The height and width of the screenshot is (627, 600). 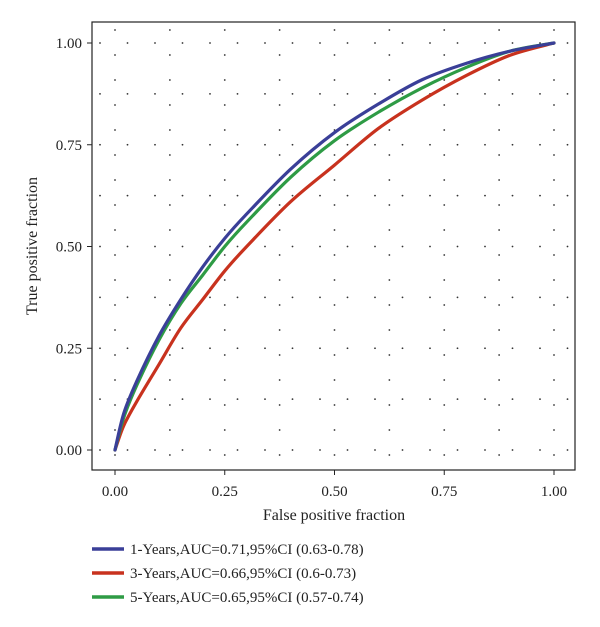 What do you see at coordinates (247, 550) in the screenshot?
I see `legend-label: 1-Years,AUC=0.71,95%CI (0.63-0.78)` at bounding box center [247, 550].